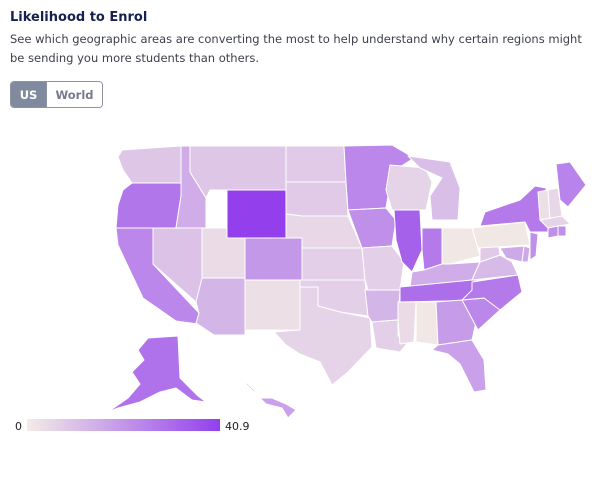 This screenshot has height=500, width=600. What do you see at coordinates (434, 188) in the screenshot?
I see `state-mi` at bounding box center [434, 188].